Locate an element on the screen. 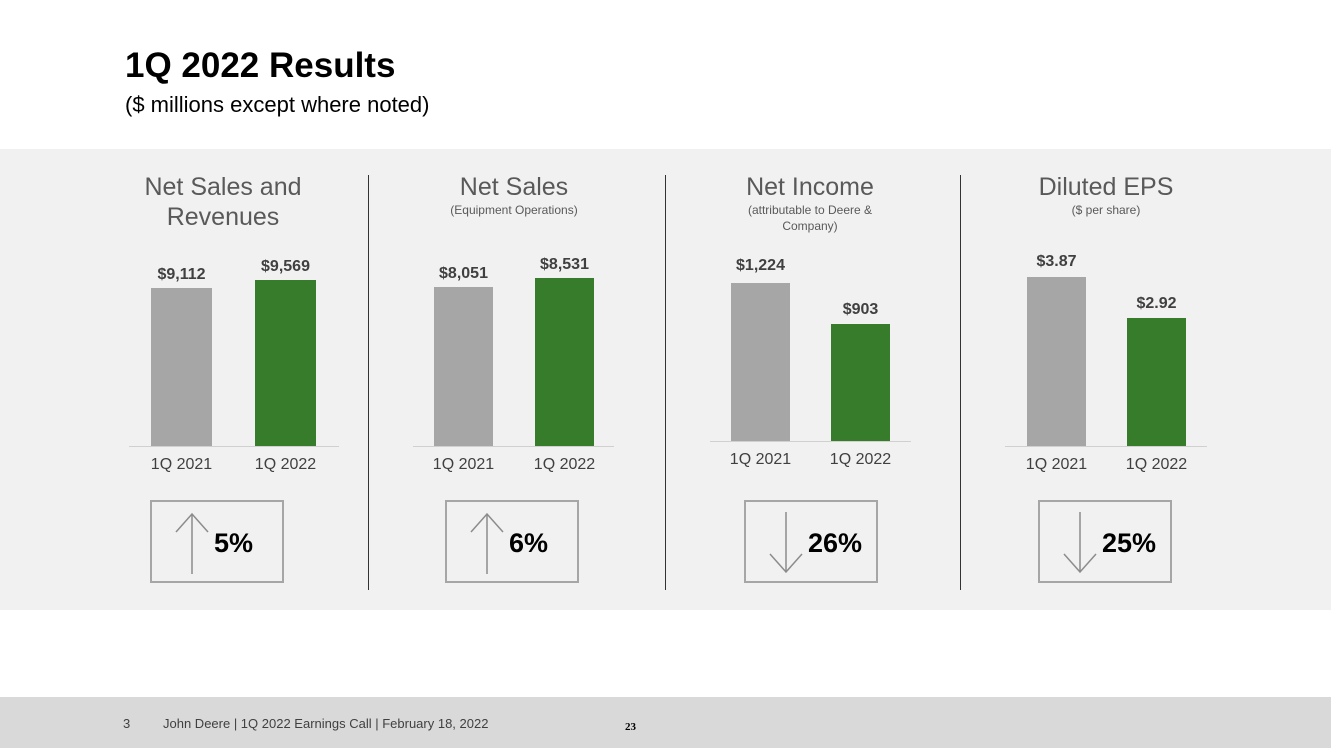 Image resolution: width=1331 pixels, height=748 pixels. bar-value-label: $903 is located at coordinates (860, 310).